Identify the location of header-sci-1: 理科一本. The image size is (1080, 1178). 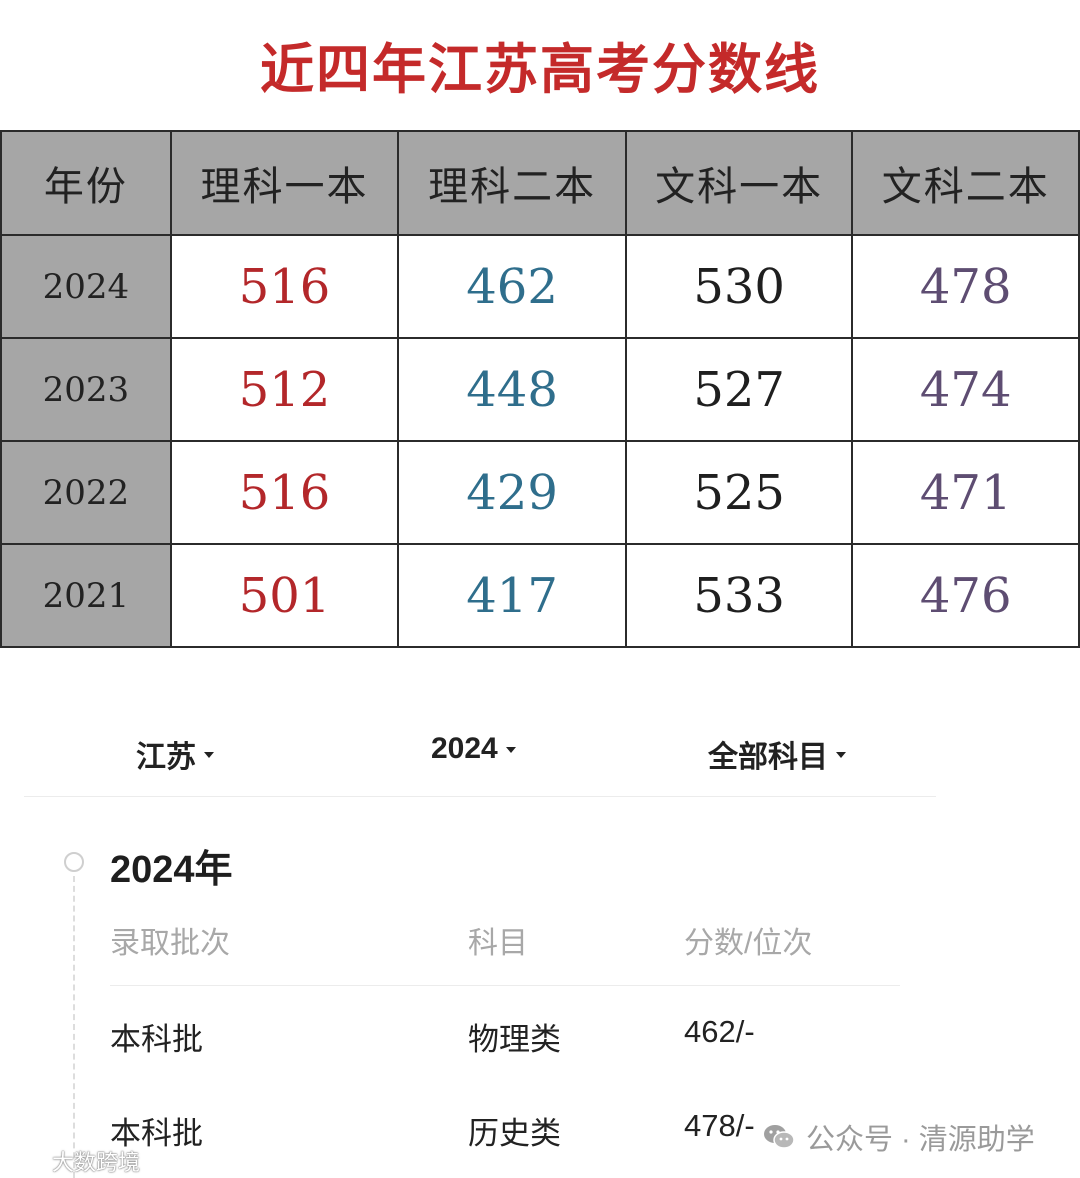
(284, 183).